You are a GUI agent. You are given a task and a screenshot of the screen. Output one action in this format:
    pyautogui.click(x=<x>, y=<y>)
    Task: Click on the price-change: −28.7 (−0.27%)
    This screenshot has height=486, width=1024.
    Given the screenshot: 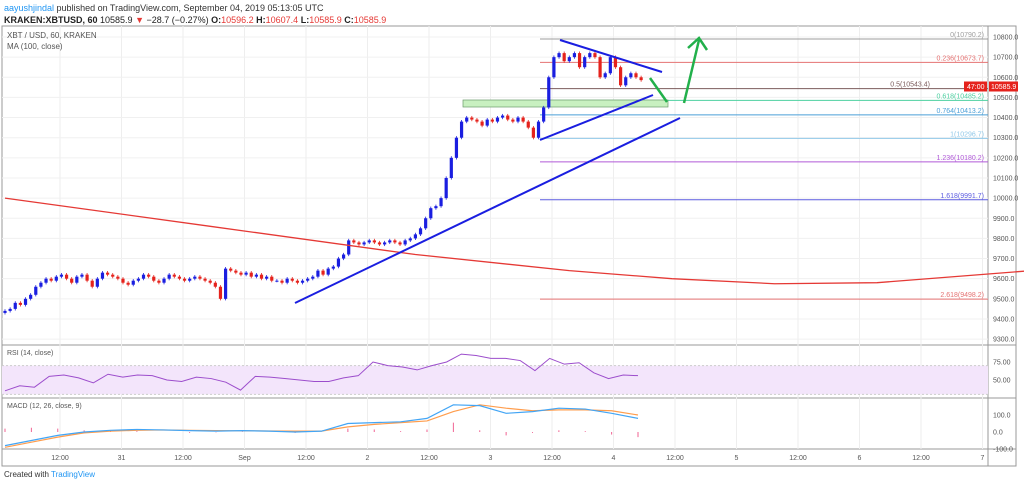 What is the action you would take?
    pyautogui.click(x=177, y=20)
    